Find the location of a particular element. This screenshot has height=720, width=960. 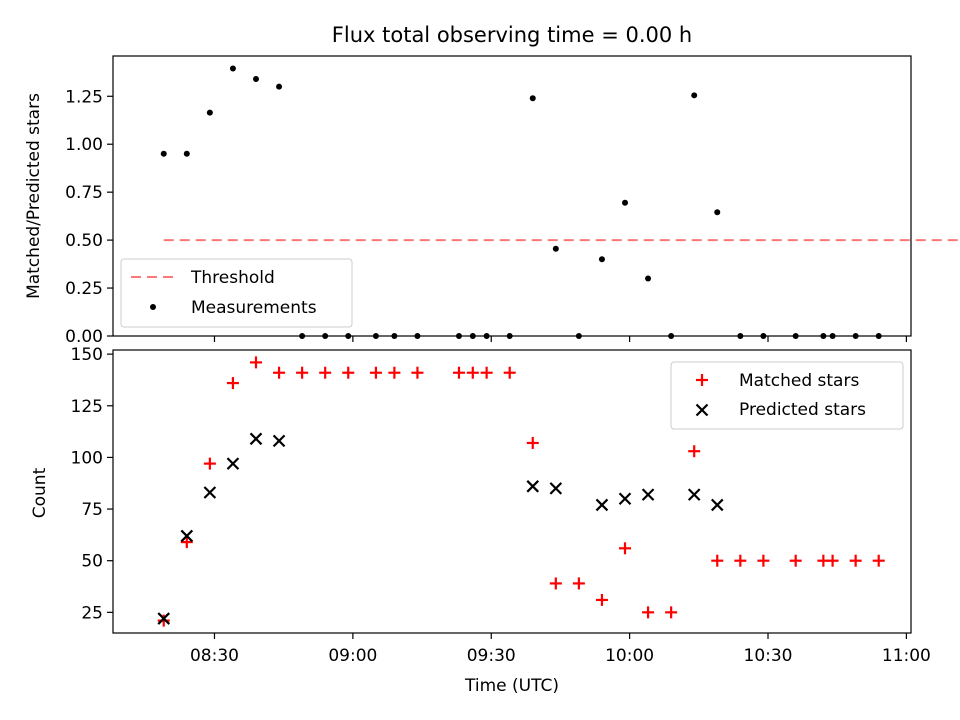

x-axis-title: Time (UTC) is located at coordinates (511, 686).